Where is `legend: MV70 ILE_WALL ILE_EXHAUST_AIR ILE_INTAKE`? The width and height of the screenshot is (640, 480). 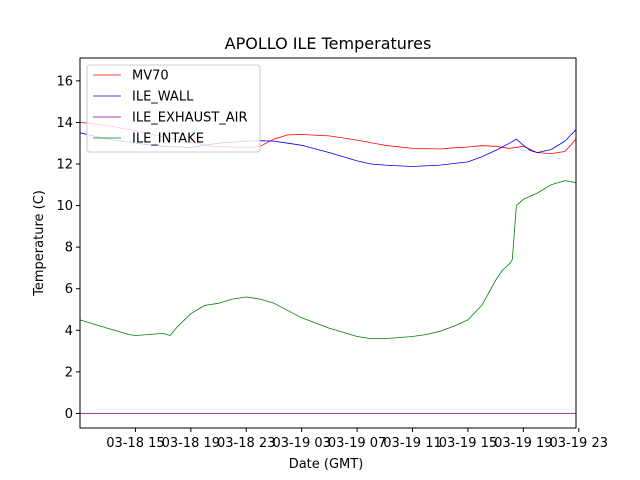 legend: MV70 ILE_WALL ILE_EXHAUST_AIR ILE_INTAKE is located at coordinates (173, 108).